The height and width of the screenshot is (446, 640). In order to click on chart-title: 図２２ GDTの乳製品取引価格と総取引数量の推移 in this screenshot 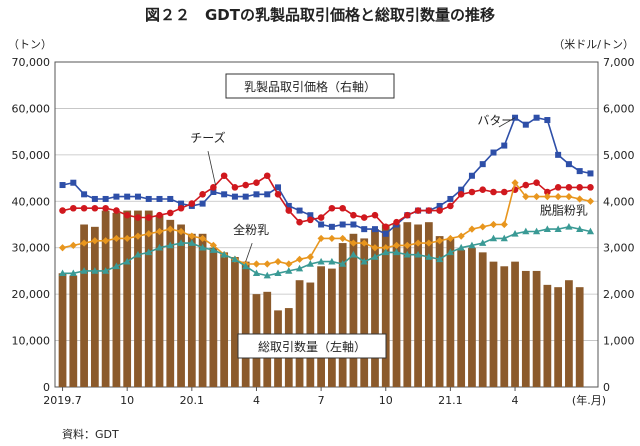, I will do `click(320, 15)`.